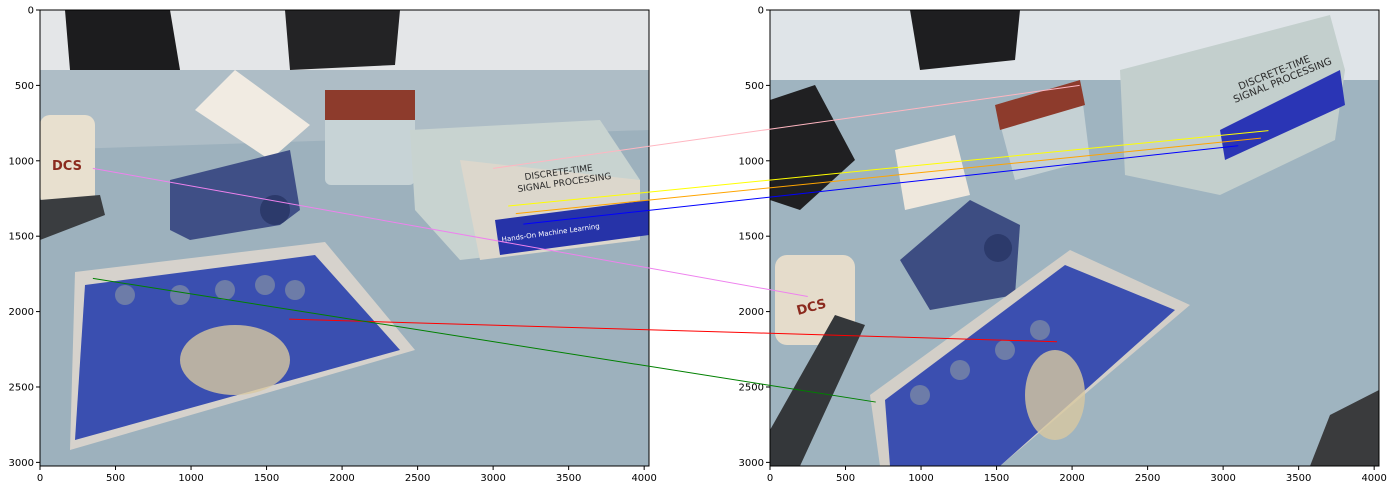 The image size is (1393, 491). What do you see at coordinates (811, 308) in the screenshot?
I see `mug-logo-right: DCS` at bounding box center [811, 308].